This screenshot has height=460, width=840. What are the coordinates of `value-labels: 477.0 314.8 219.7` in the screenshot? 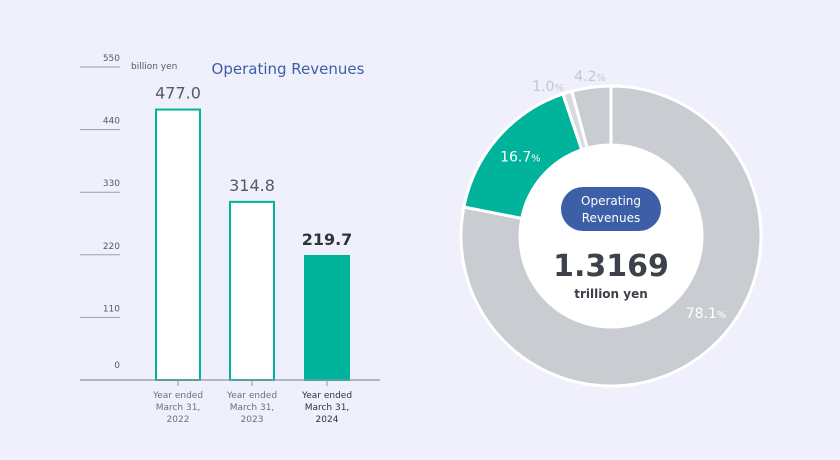 It's located at (253, 166).